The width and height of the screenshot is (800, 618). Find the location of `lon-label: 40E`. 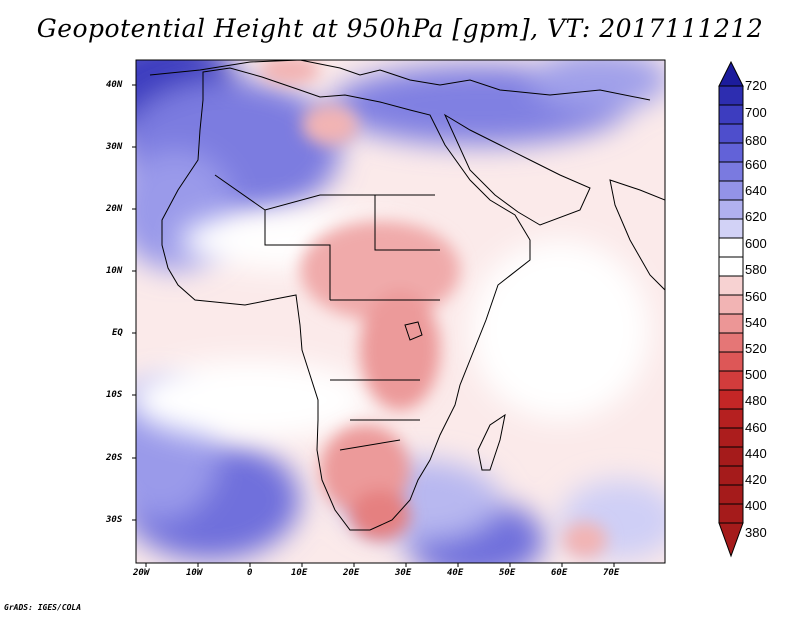

lon-label: 40E is located at coordinates (455, 573).